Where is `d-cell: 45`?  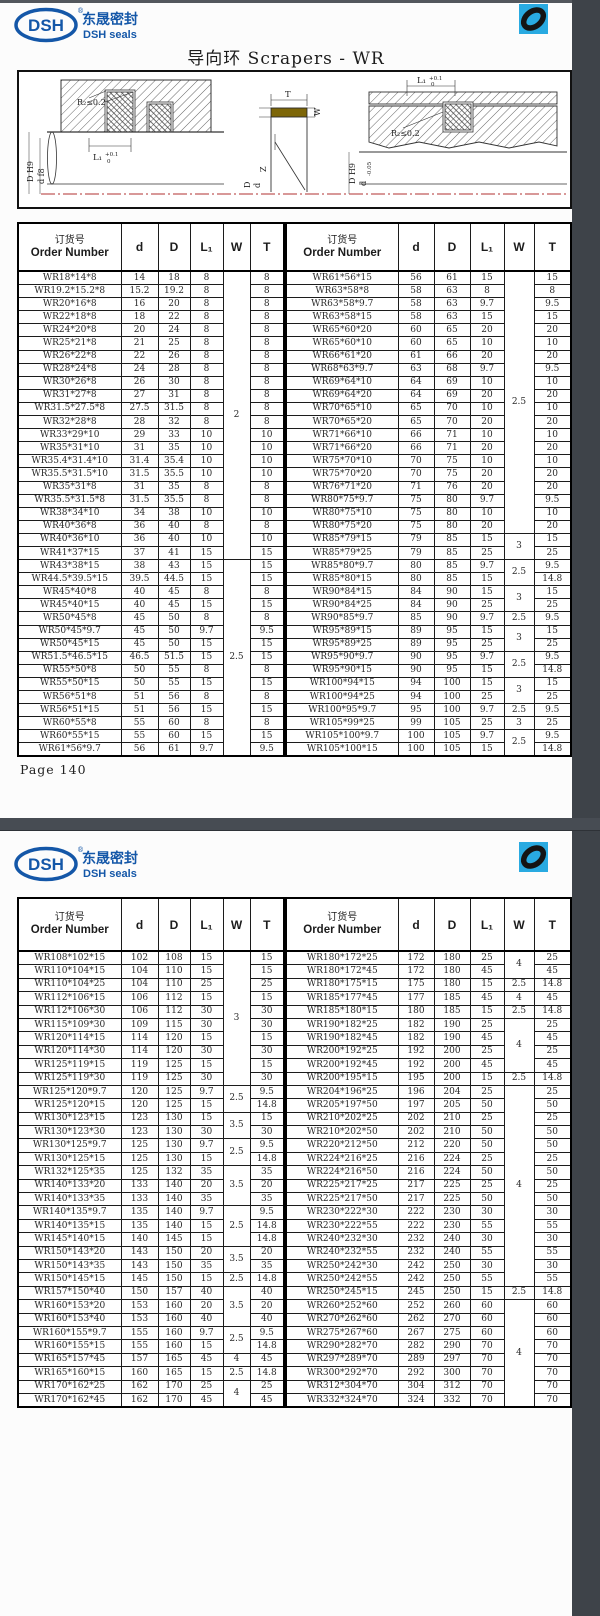 d-cell: 45 is located at coordinates (139, 618).